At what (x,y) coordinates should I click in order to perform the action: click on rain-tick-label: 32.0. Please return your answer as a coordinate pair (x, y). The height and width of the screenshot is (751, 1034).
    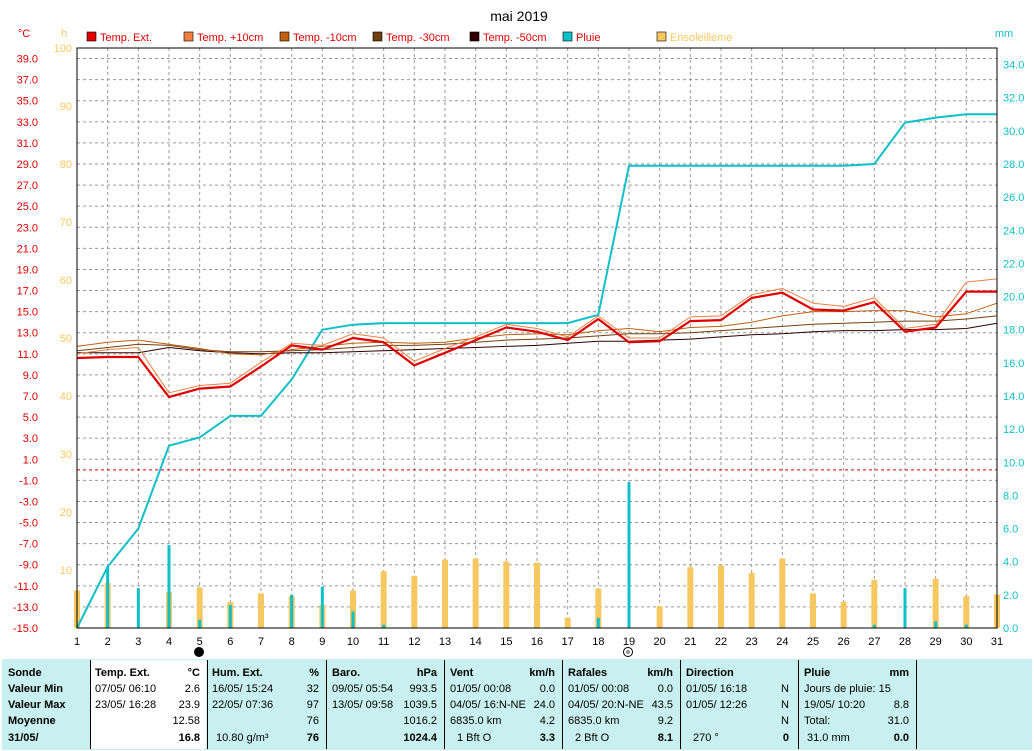
    Looking at the image, I should click on (1013, 99).